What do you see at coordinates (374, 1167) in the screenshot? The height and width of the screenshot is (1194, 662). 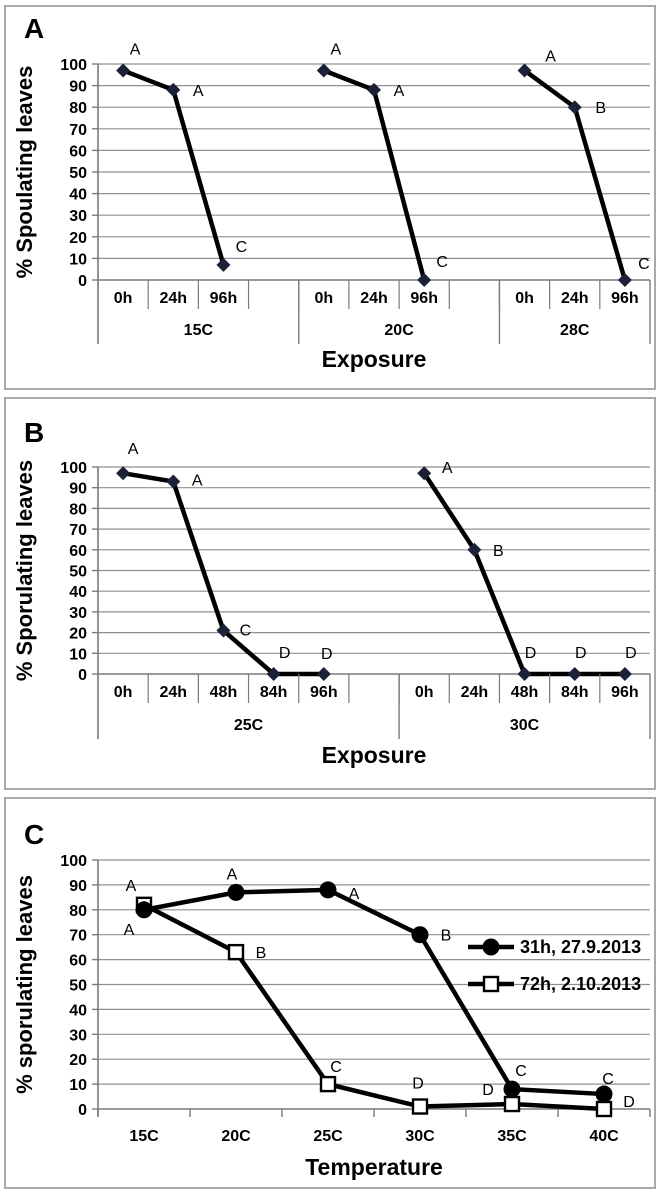 I see `x-axis-title: Temperature` at bounding box center [374, 1167].